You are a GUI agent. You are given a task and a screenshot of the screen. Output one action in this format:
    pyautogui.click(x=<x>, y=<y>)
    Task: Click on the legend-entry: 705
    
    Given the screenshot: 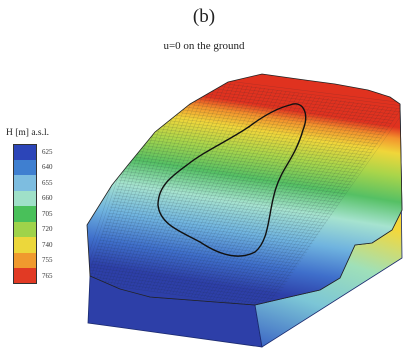 What is the action you would take?
    pyautogui.click(x=41, y=214)
    